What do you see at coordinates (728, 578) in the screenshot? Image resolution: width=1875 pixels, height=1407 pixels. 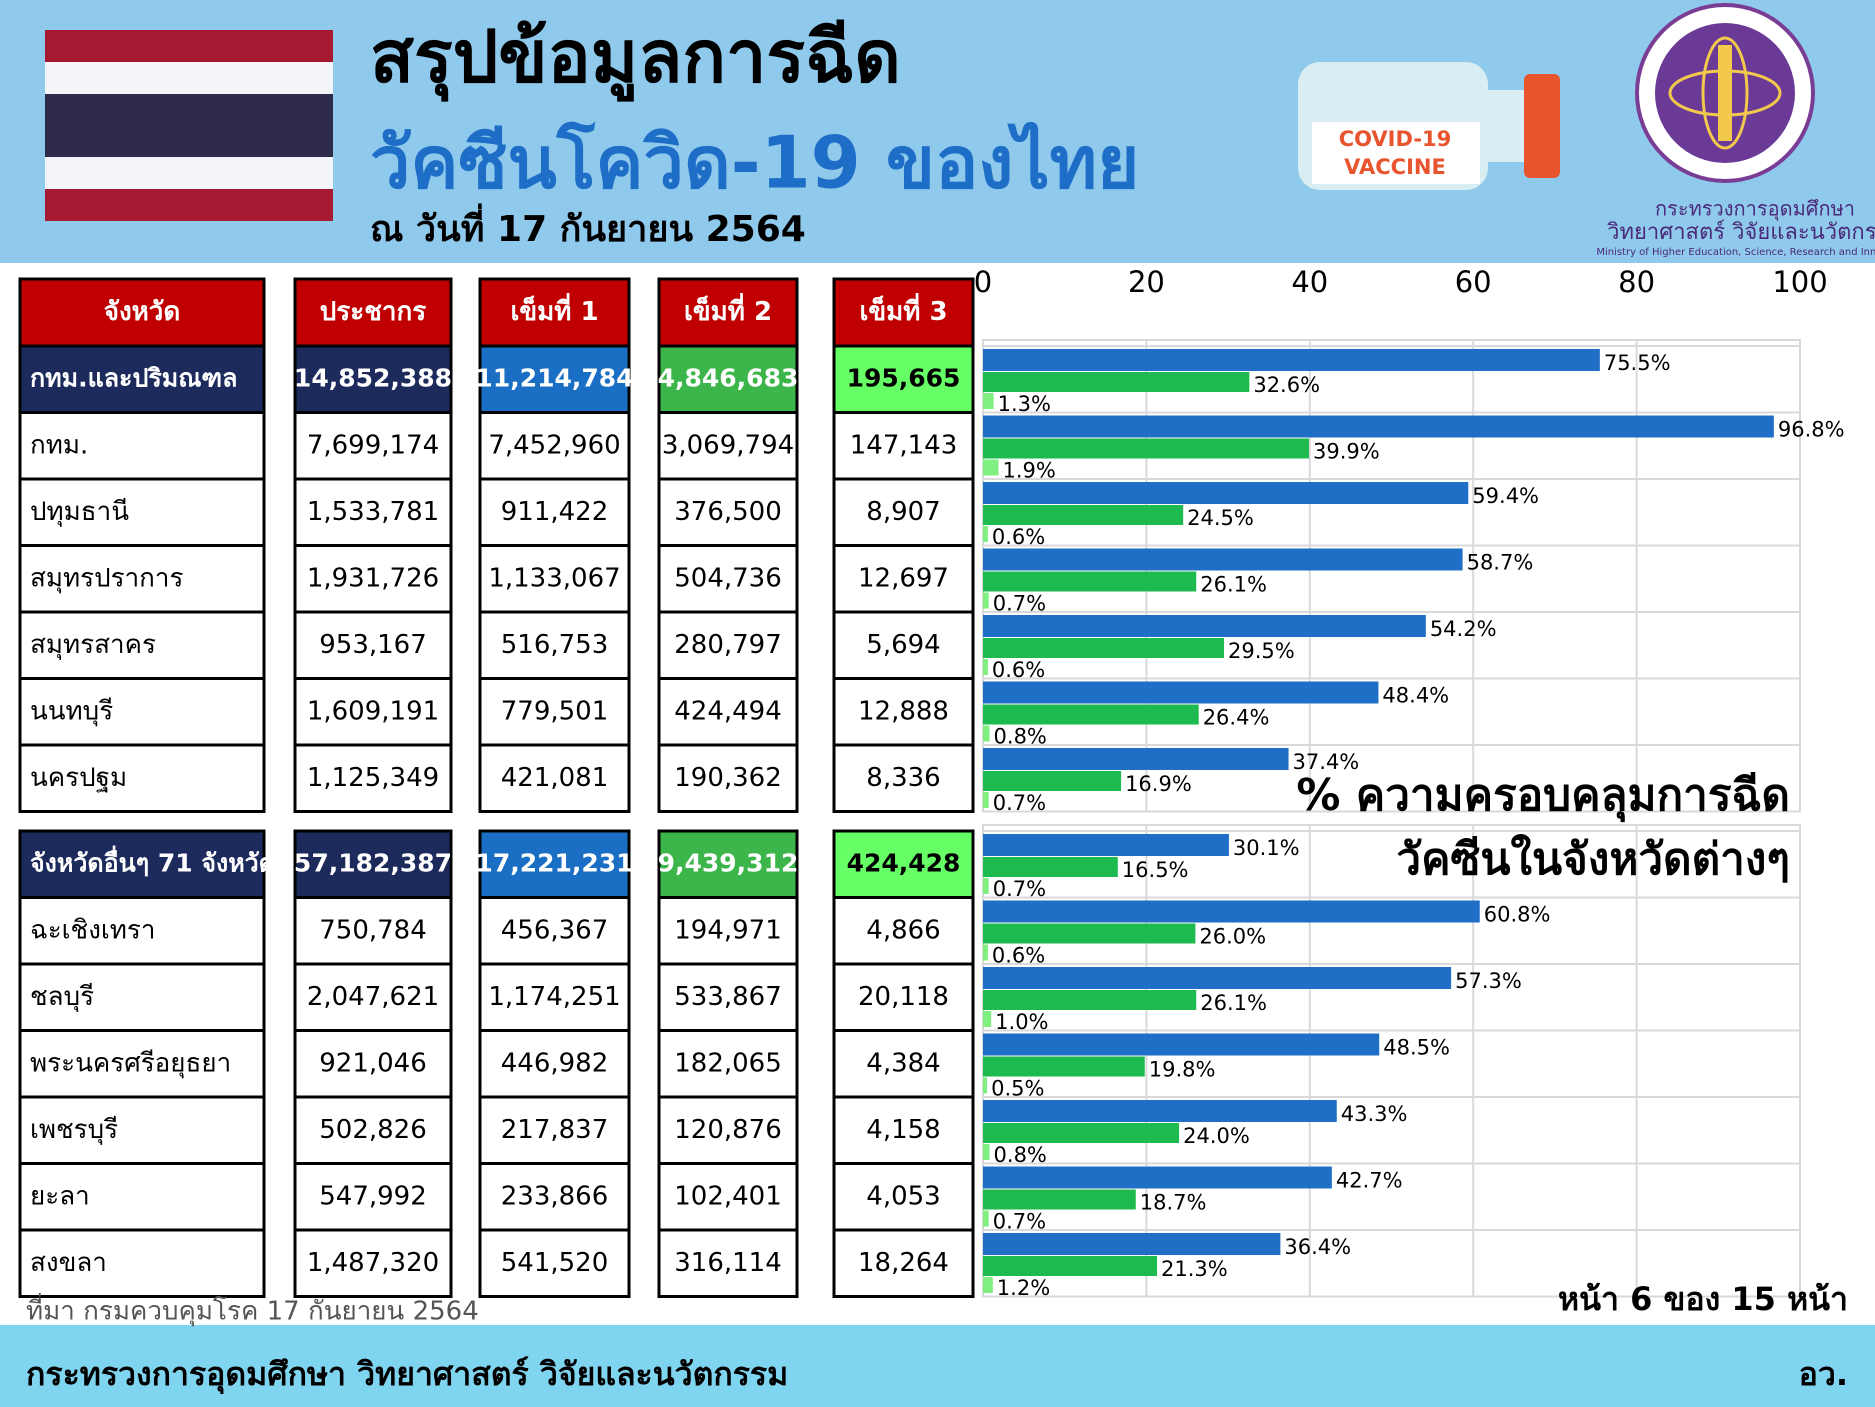 I see `cell-text: 504,736` at bounding box center [728, 578].